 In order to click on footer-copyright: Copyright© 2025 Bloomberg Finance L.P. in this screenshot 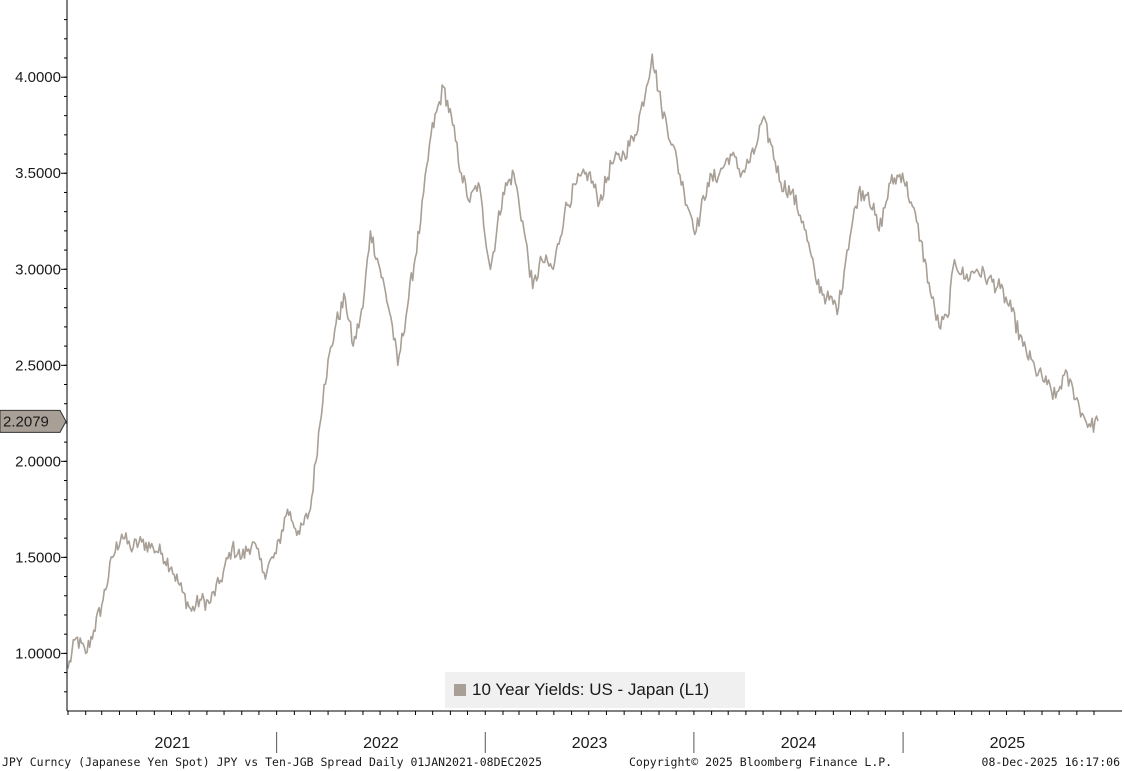, I will do `click(761, 762)`.